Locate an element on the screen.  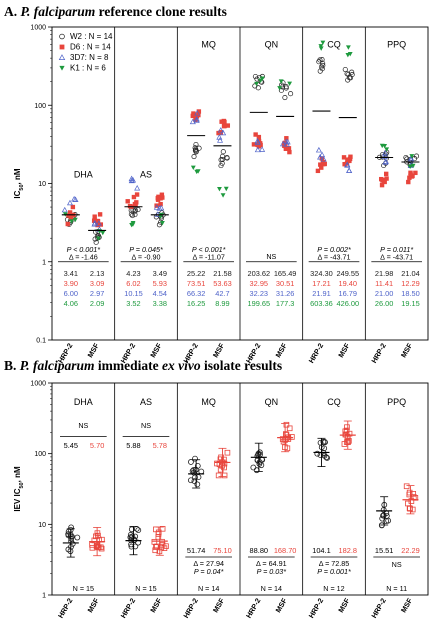
median-value: 30.51 is located at coordinates (285, 283).